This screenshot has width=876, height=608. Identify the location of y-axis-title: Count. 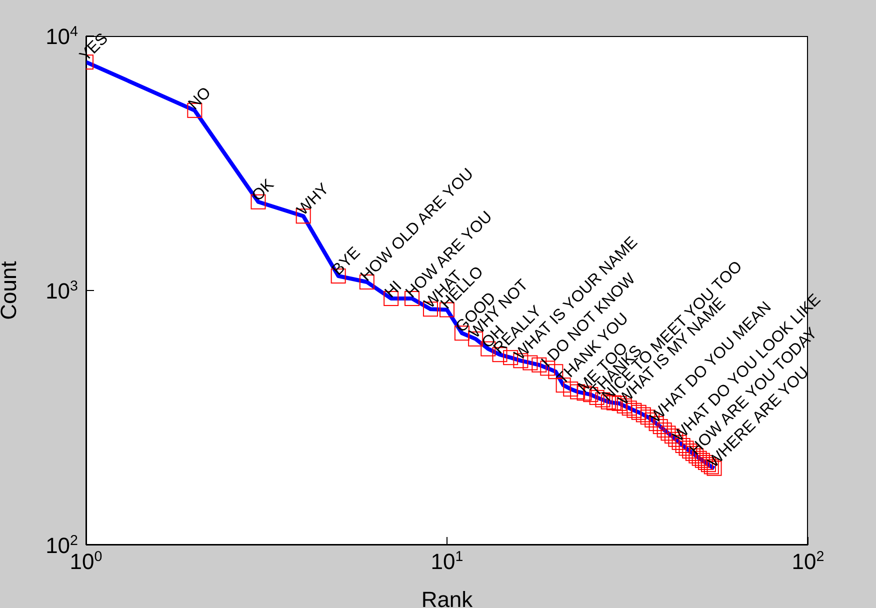
(10, 290).